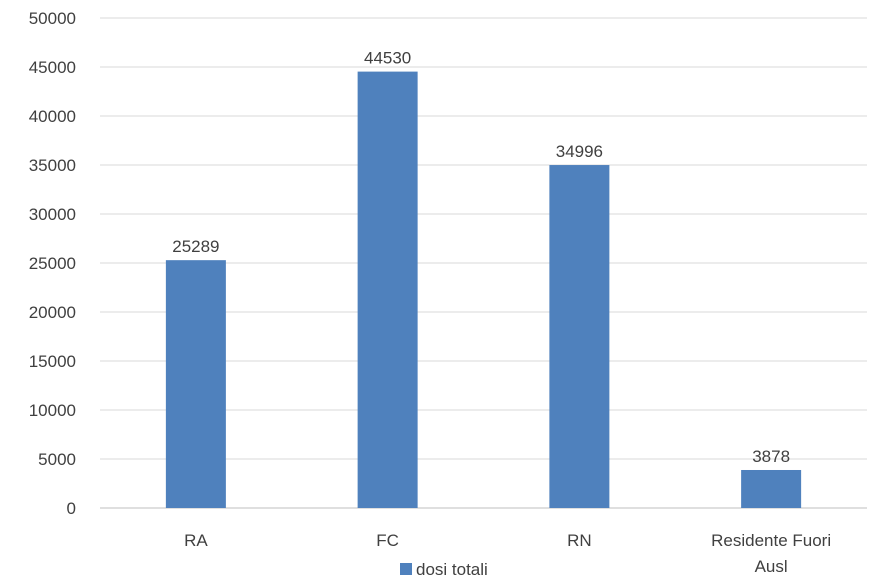 The height and width of the screenshot is (580, 869). Describe the element at coordinates (579, 540) in the screenshot. I see `x-tick-label: RN` at that location.